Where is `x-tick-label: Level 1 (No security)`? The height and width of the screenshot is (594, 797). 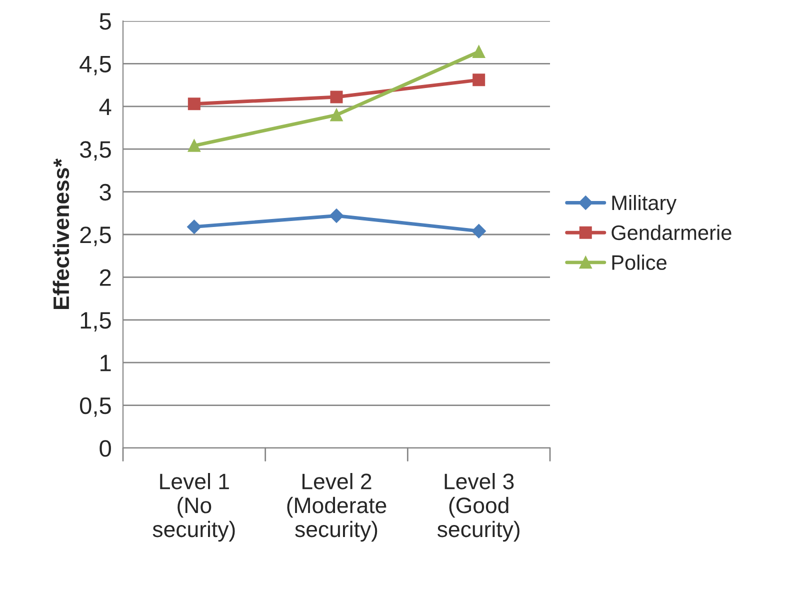
x-tick-label: Level 1 (No security) is located at coordinates (193, 507).